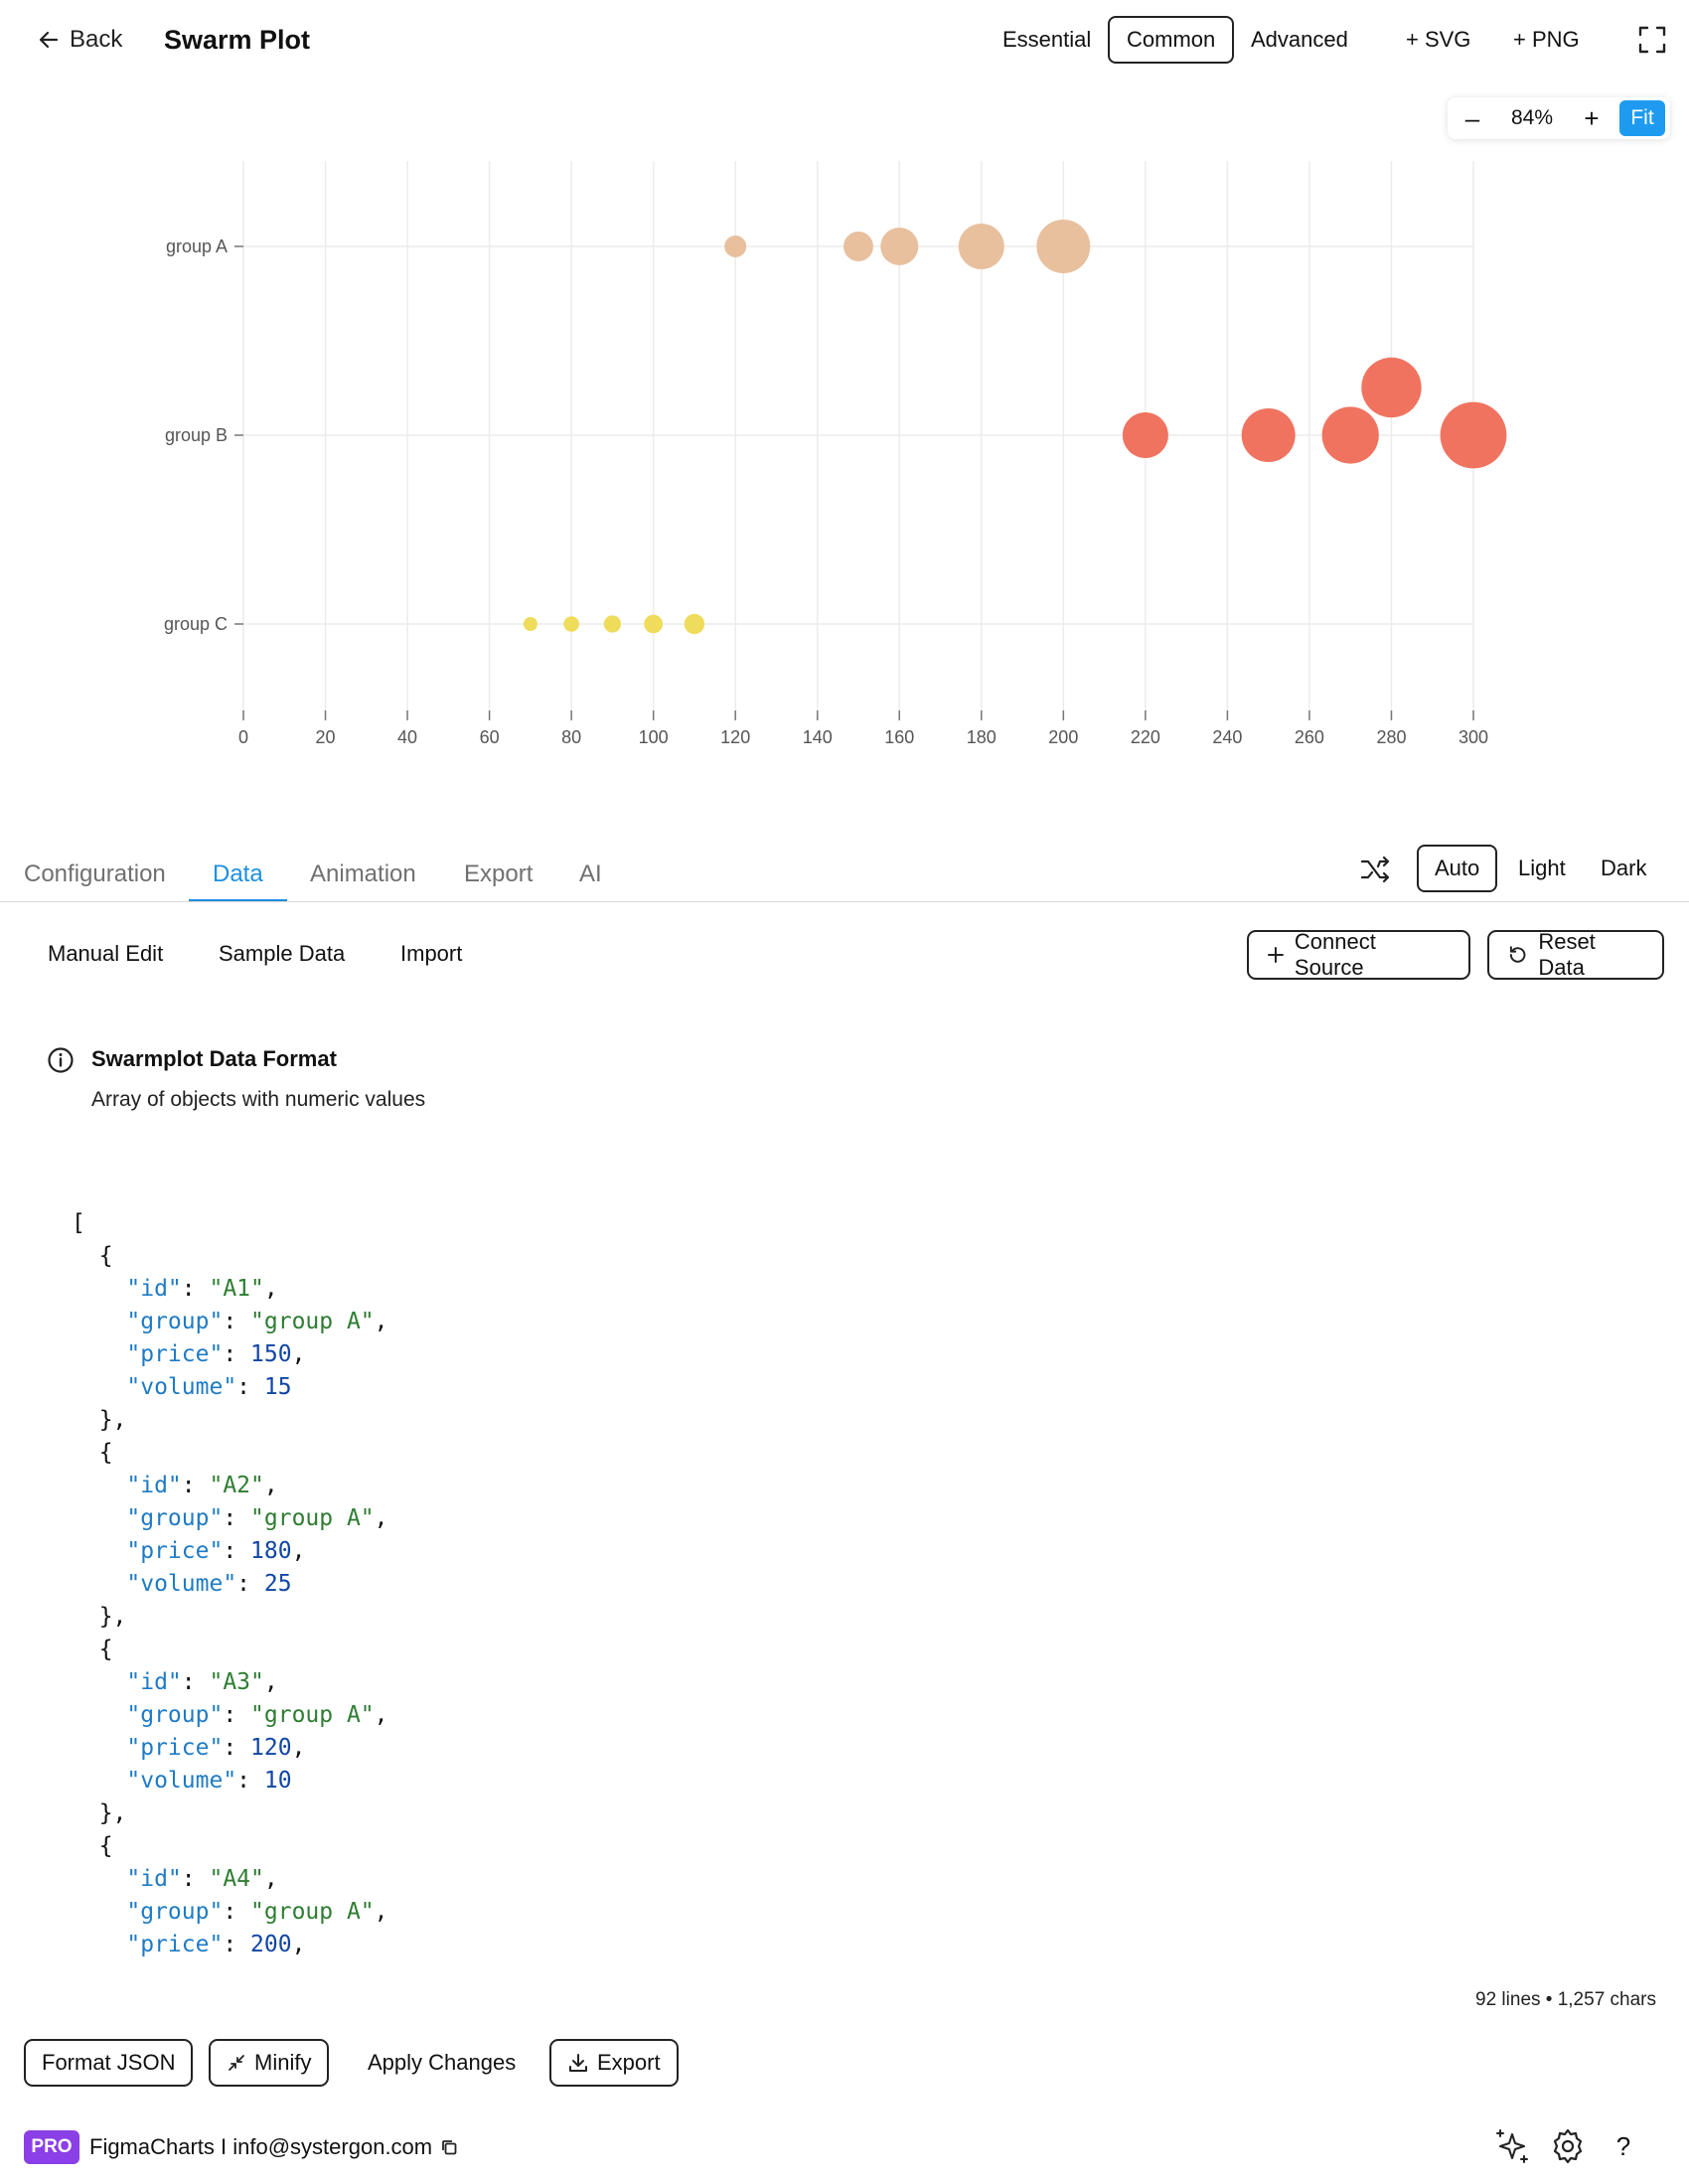 The width and height of the screenshot is (1689, 2184). Describe the element at coordinates (237, 1485) in the screenshot. I see `code-token: "A2"` at that location.